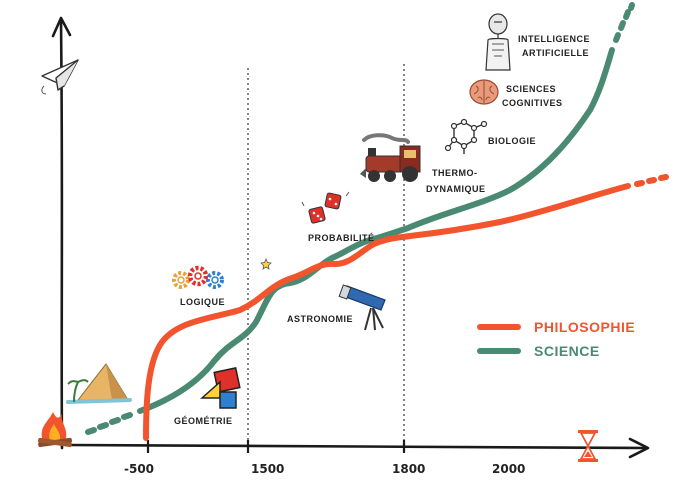 The image size is (690, 487). What do you see at coordinates (555, 53) in the screenshot?
I see `label-intelligence-artificielle-line2: ARTIFICIELLE` at bounding box center [555, 53].